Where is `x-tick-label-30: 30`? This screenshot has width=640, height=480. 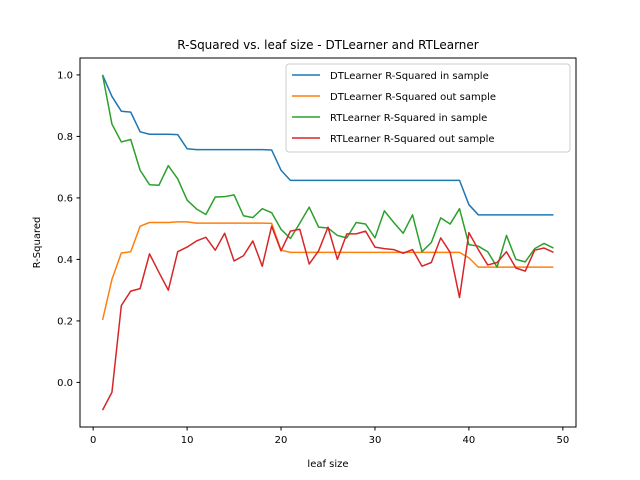
x-tick-label-30: 30 is located at coordinates (375, 440).